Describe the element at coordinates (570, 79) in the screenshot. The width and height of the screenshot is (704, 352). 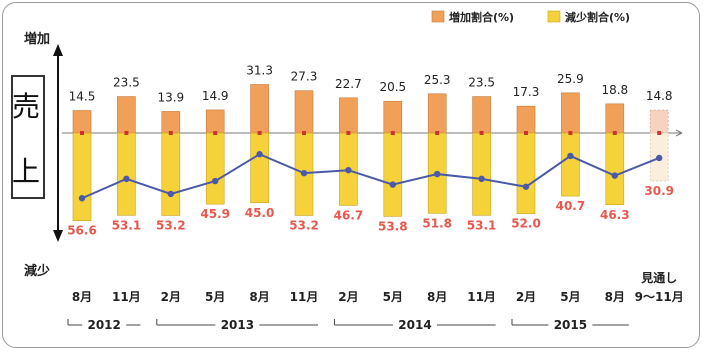
I see `increase-value-label: 25.9` at that location.